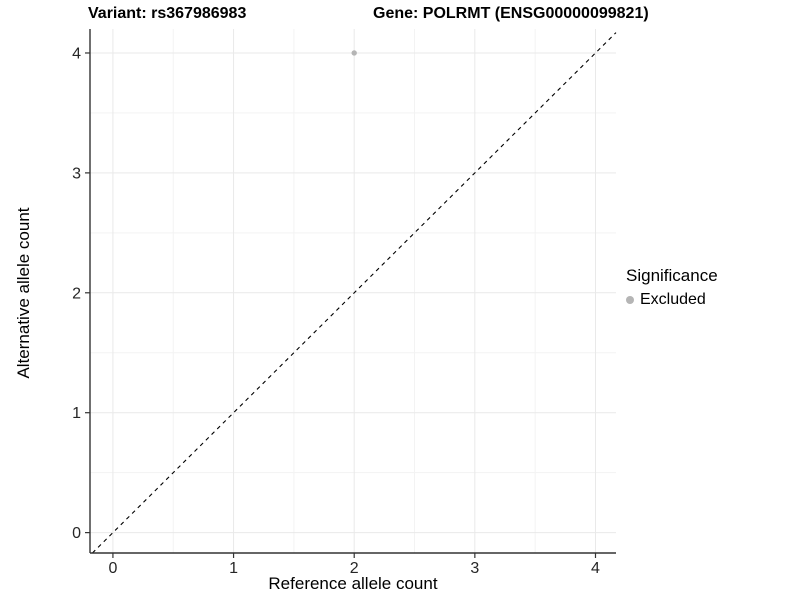  Describe the element at coordinates (76, 533) in the screenshot. I see `y-tick-label: 0` at that location.